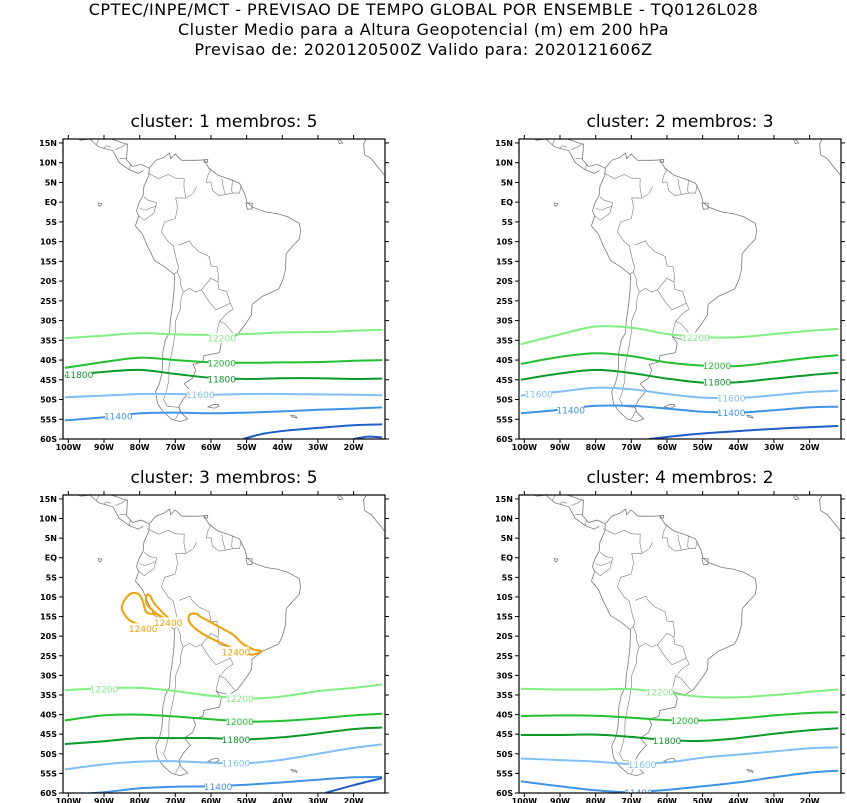 The height and width of the screenshot is (803, 847). Describe the element at coordinates (774, 447) in the screenshot. I see `lon-tick-label: 30W` at that location.